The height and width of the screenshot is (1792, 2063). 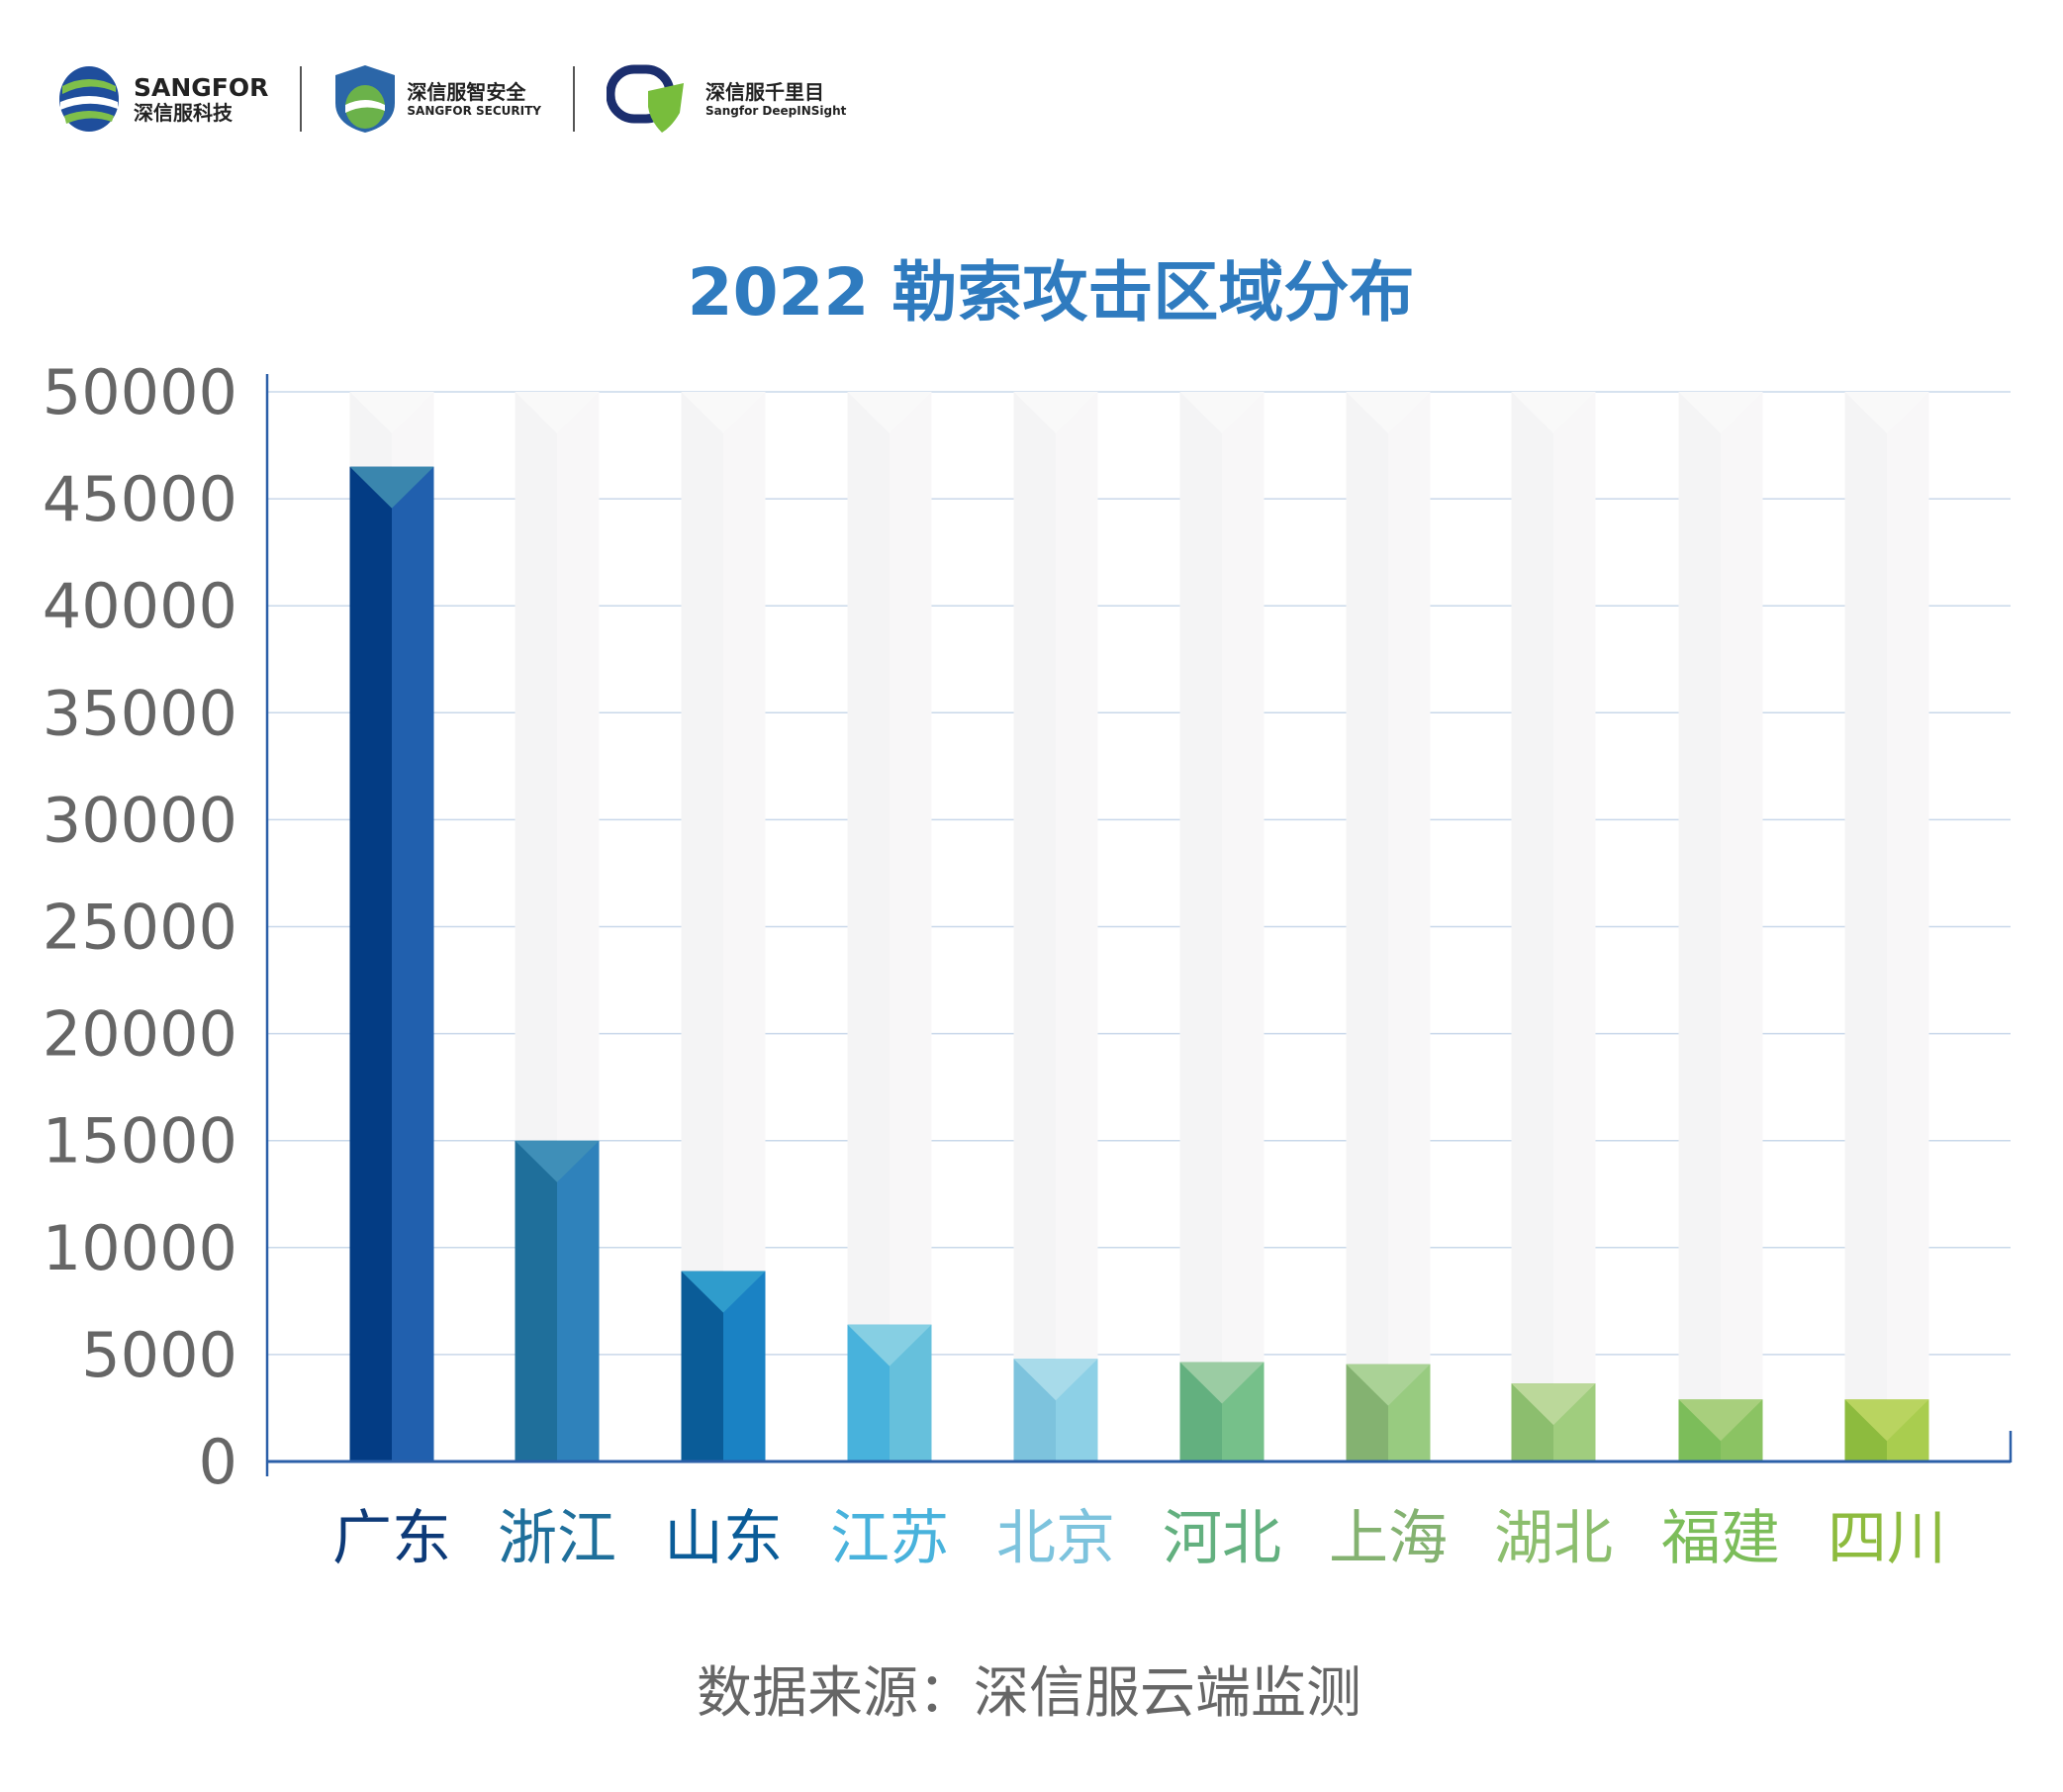 I want to click on y-tick-label: 20000, so click(x=140, y=1034).